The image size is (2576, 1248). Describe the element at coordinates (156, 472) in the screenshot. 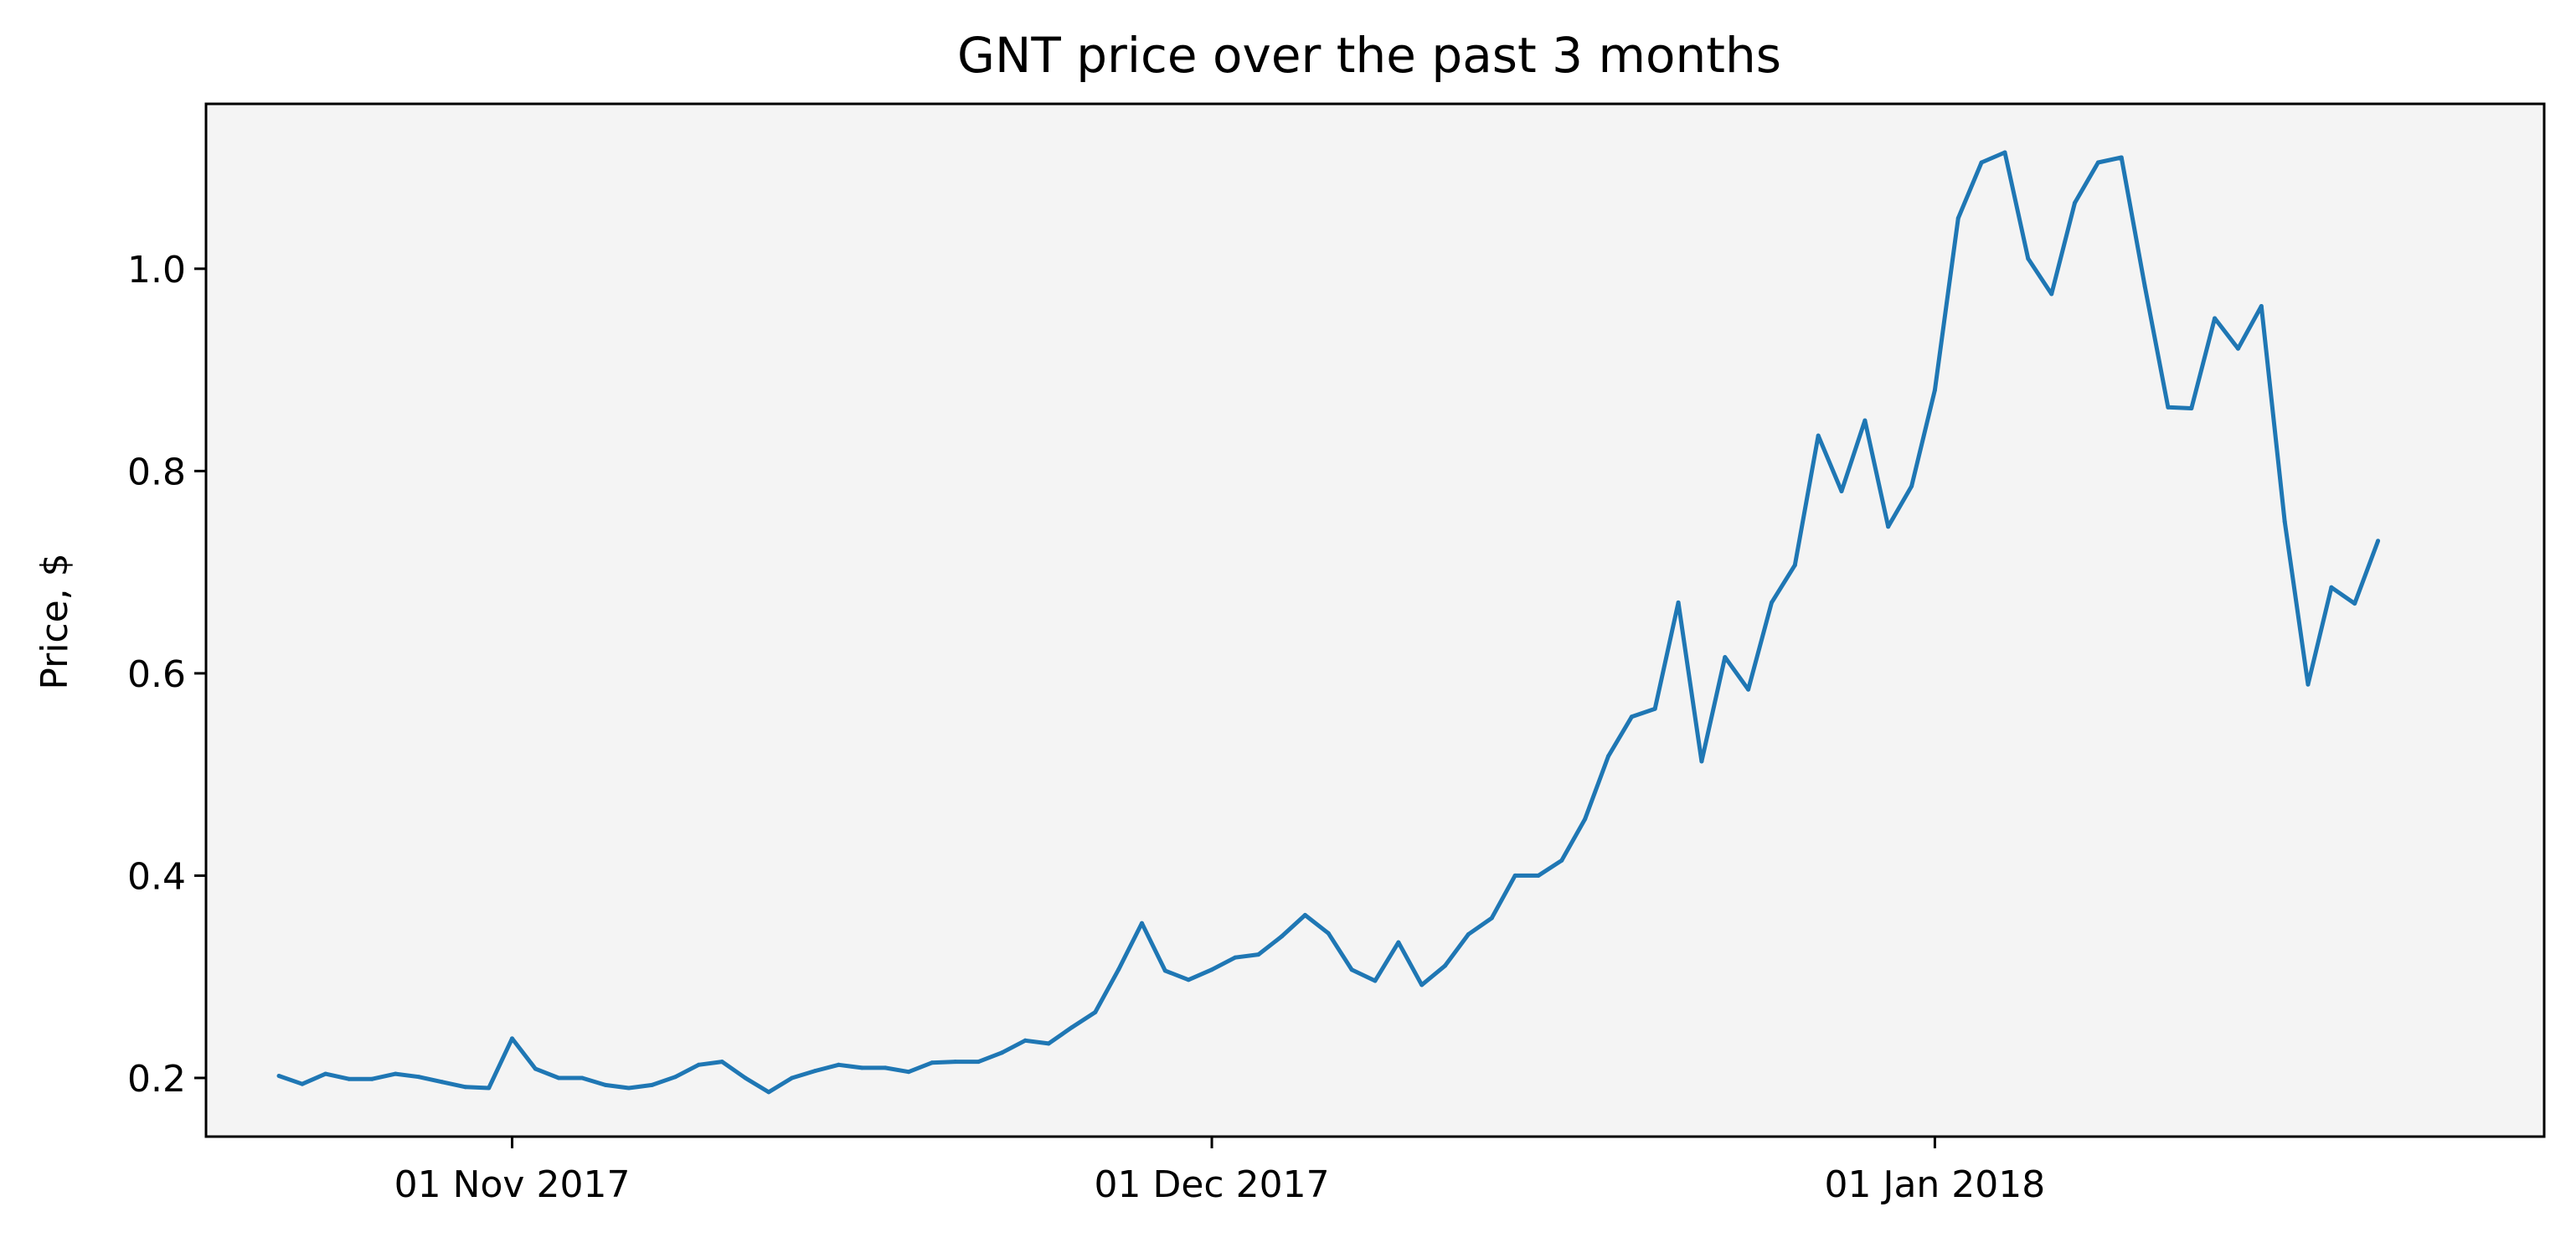

I see `y-tick-label: 0.8` at that location.